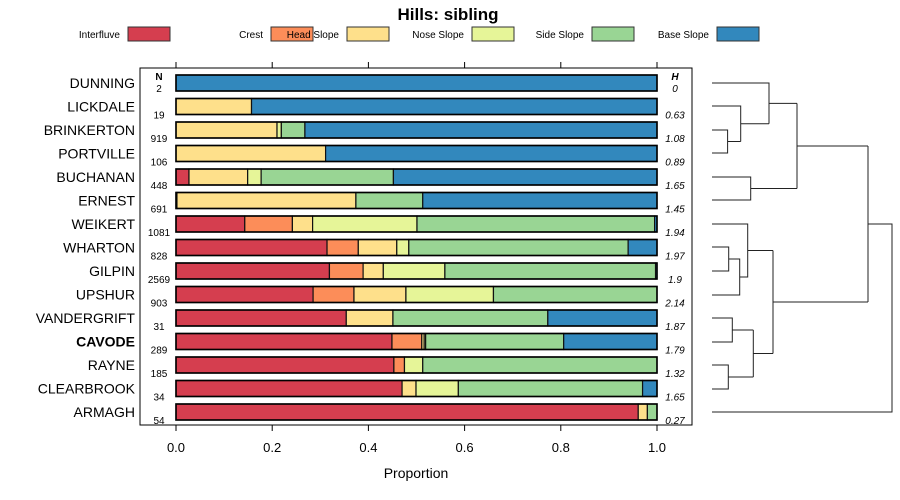 The height and width of the screenshot is (500, 900). Describe the element at coordinates (102, 83) in the screenshot. I see `row-label: DUNNING` at that location.